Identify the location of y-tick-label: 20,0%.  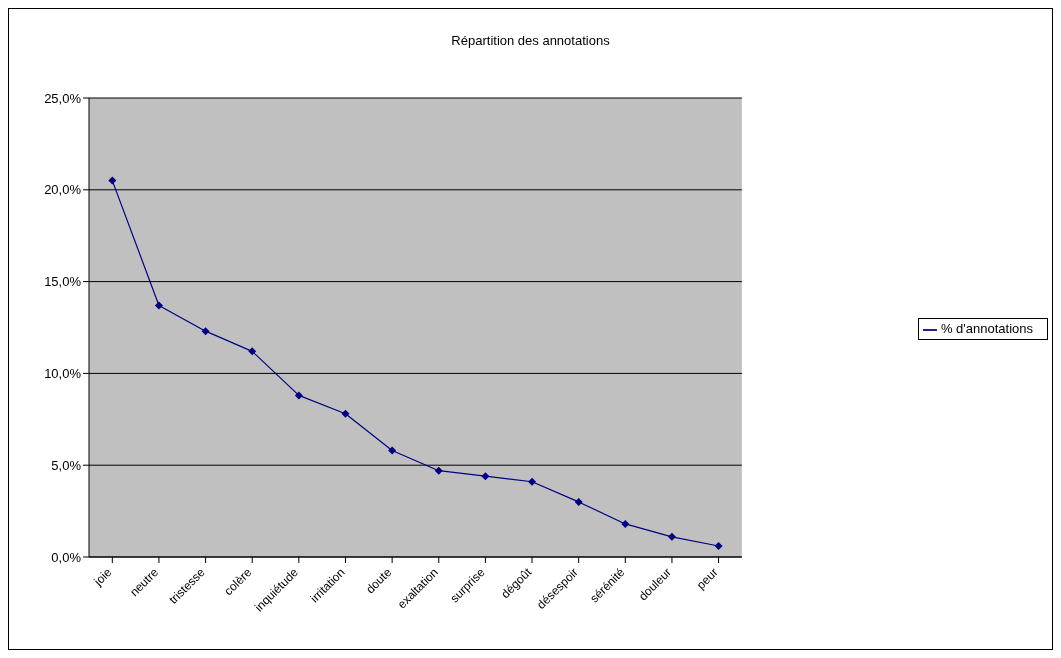
(63, 190).